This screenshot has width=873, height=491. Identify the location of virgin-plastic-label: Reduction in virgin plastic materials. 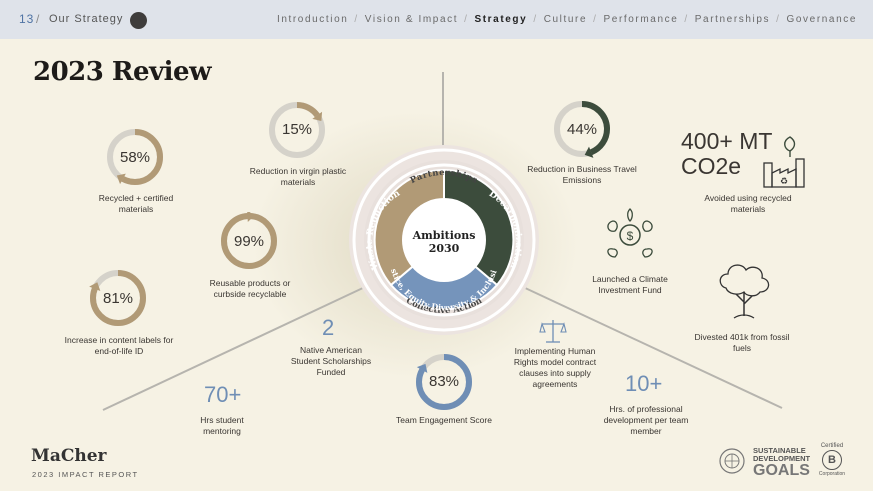
(298, 176).